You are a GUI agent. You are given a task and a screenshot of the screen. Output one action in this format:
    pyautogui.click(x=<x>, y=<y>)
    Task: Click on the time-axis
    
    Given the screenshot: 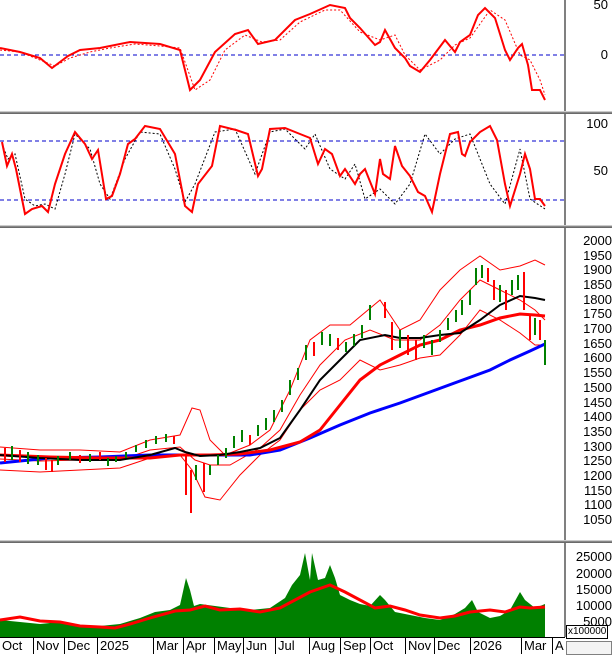 What is the action you would take?
    pyautogui.click(x=282, y=646)
    